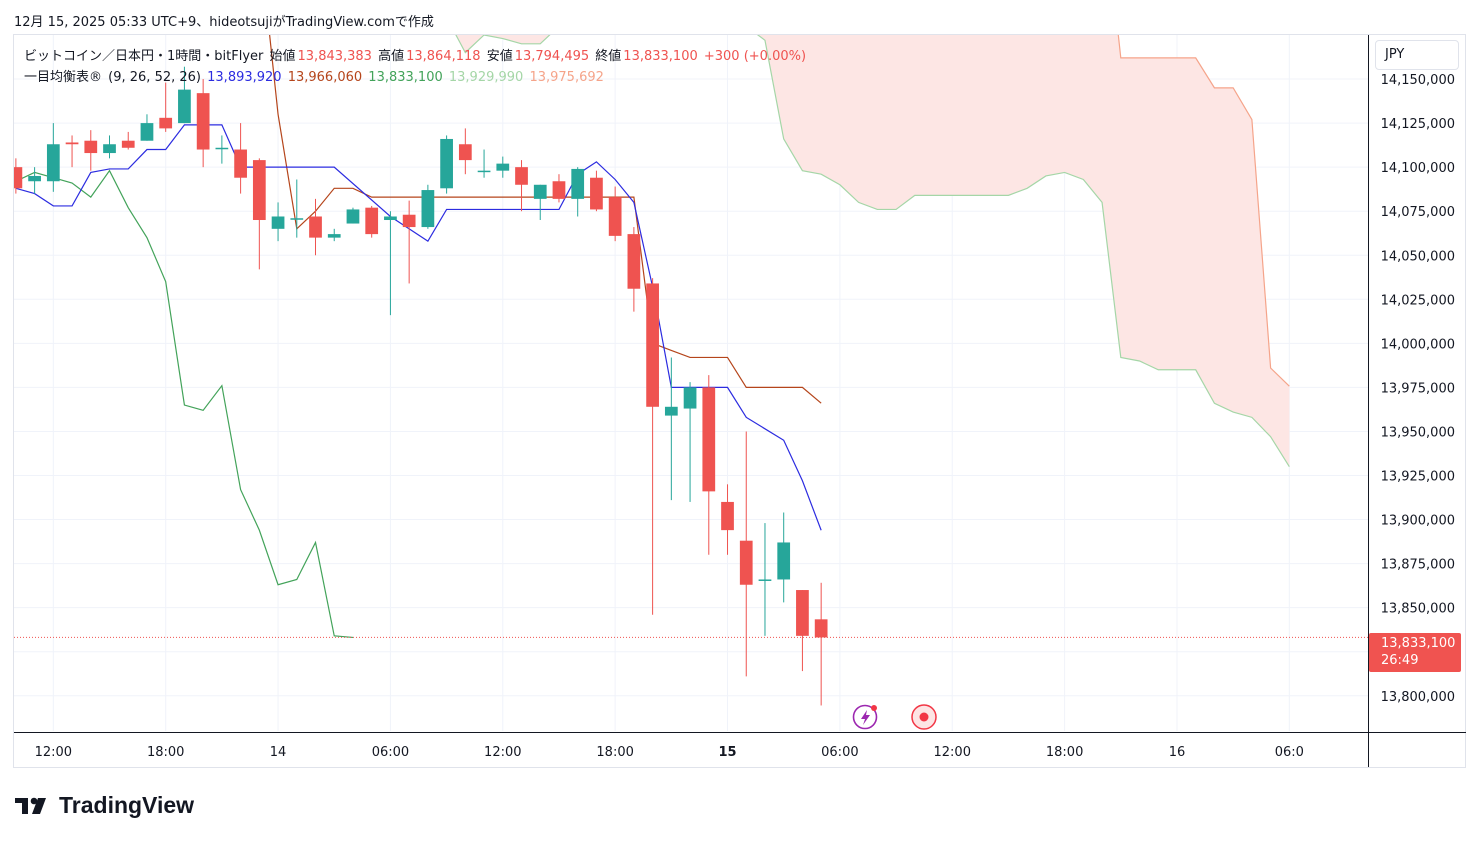  What do you see at coordinates (499, 56) in the screenshot?
I see `low-label: 安値` at bounding box center [499, 56].